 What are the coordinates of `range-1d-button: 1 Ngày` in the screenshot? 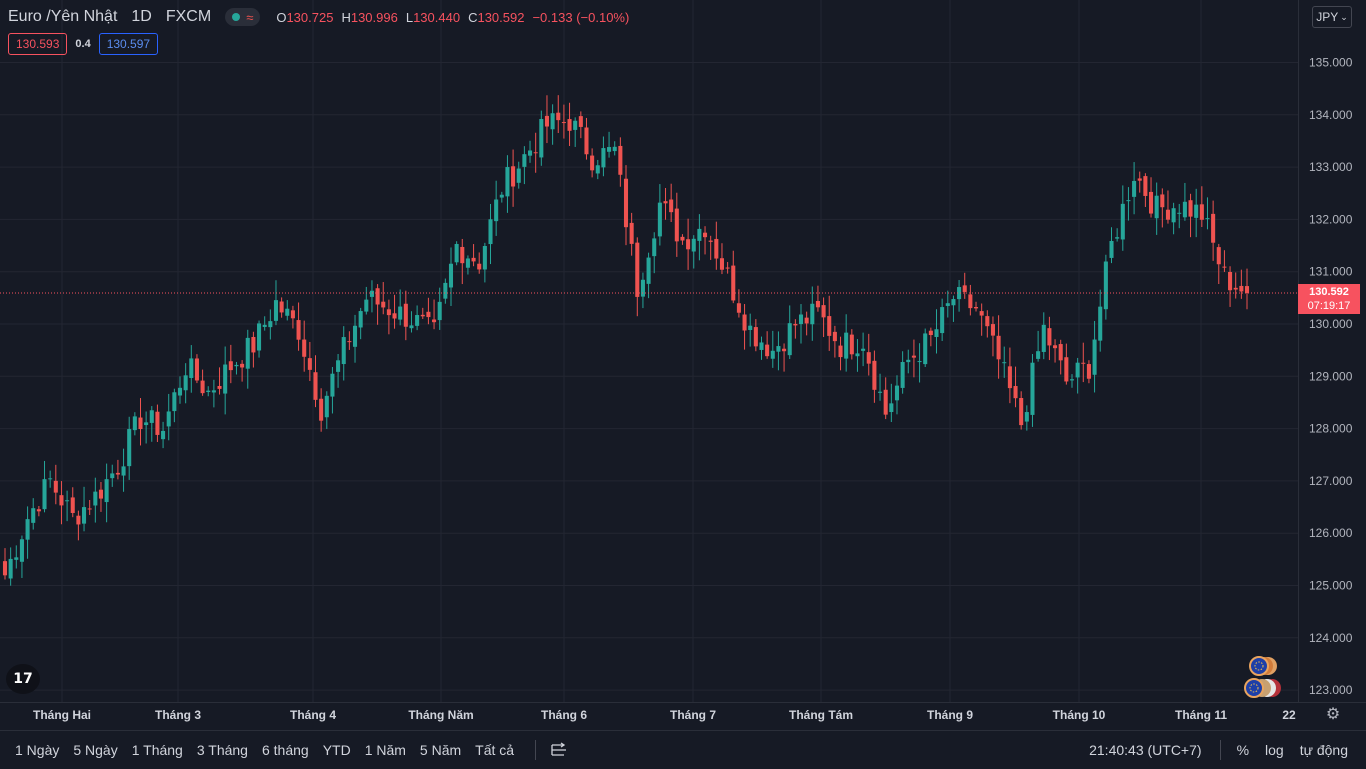 It's located at (37, 750).